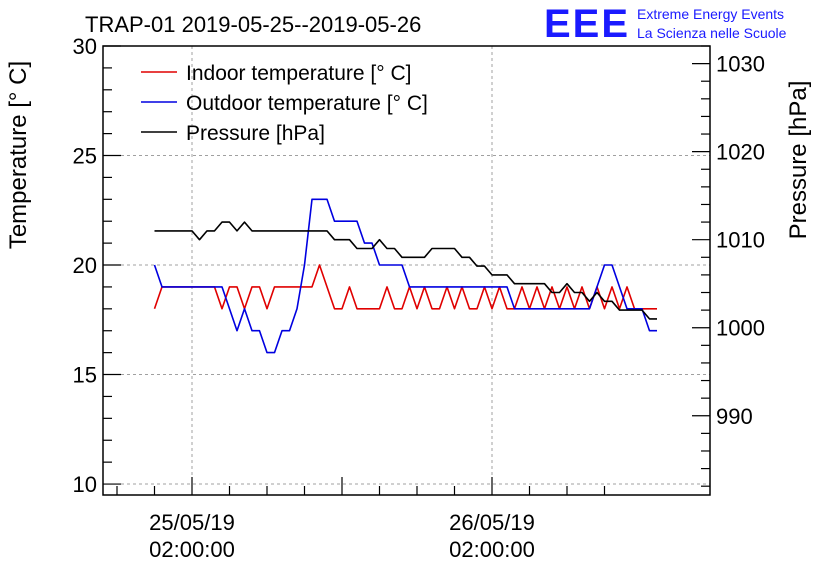 The image size is (836, 572). Describe the element at coordinates (85, 375) in the screenshot. I see `y-tick-label: 15` at that location.